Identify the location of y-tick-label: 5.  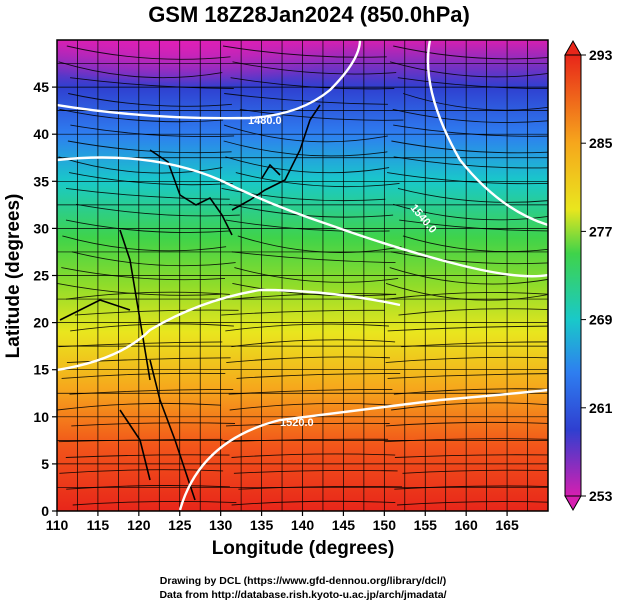
(45, 464).